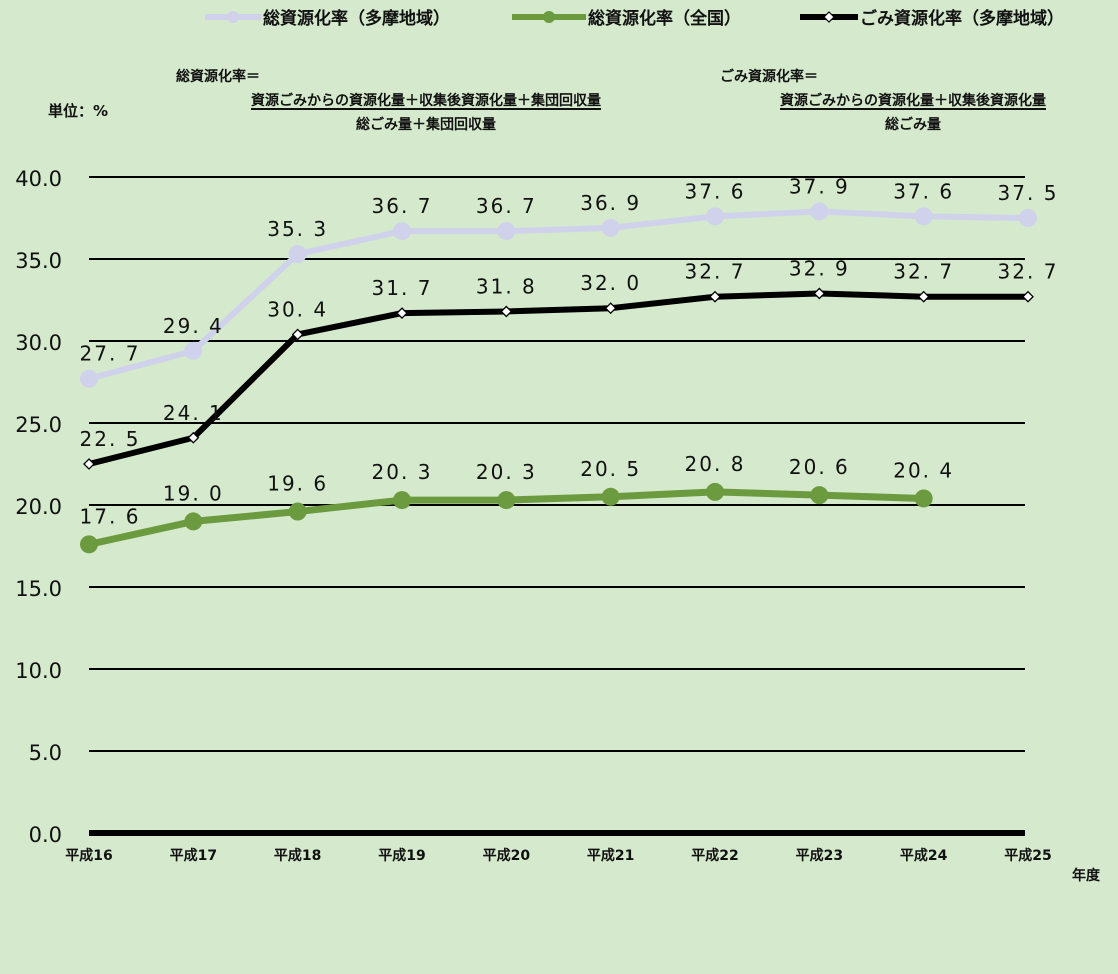  I want to click on data-label: 32. 0, so click(610, 283).